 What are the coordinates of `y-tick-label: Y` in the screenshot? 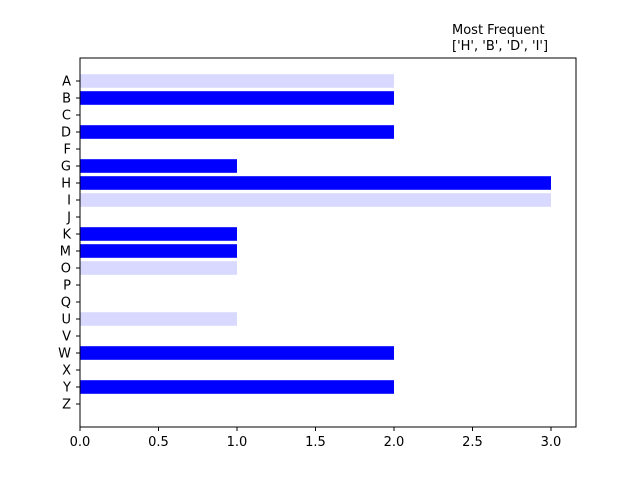 It's located at (66, 388).